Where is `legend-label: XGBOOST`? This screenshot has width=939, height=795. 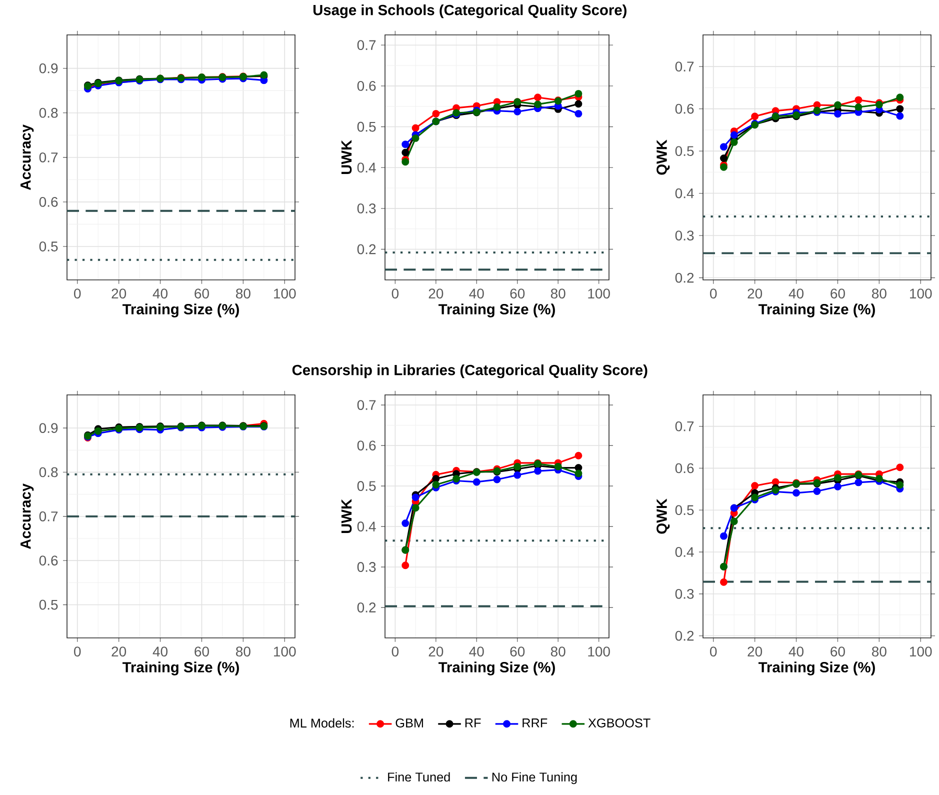
legend-label: XGBOOST is located at coordinates (619, 723).